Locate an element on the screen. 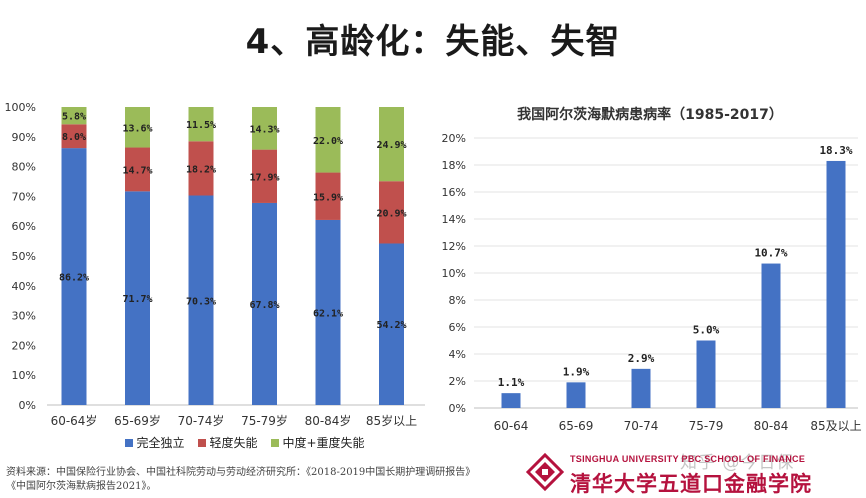  data-label: 18.2% is located at coordinates (201, 169).